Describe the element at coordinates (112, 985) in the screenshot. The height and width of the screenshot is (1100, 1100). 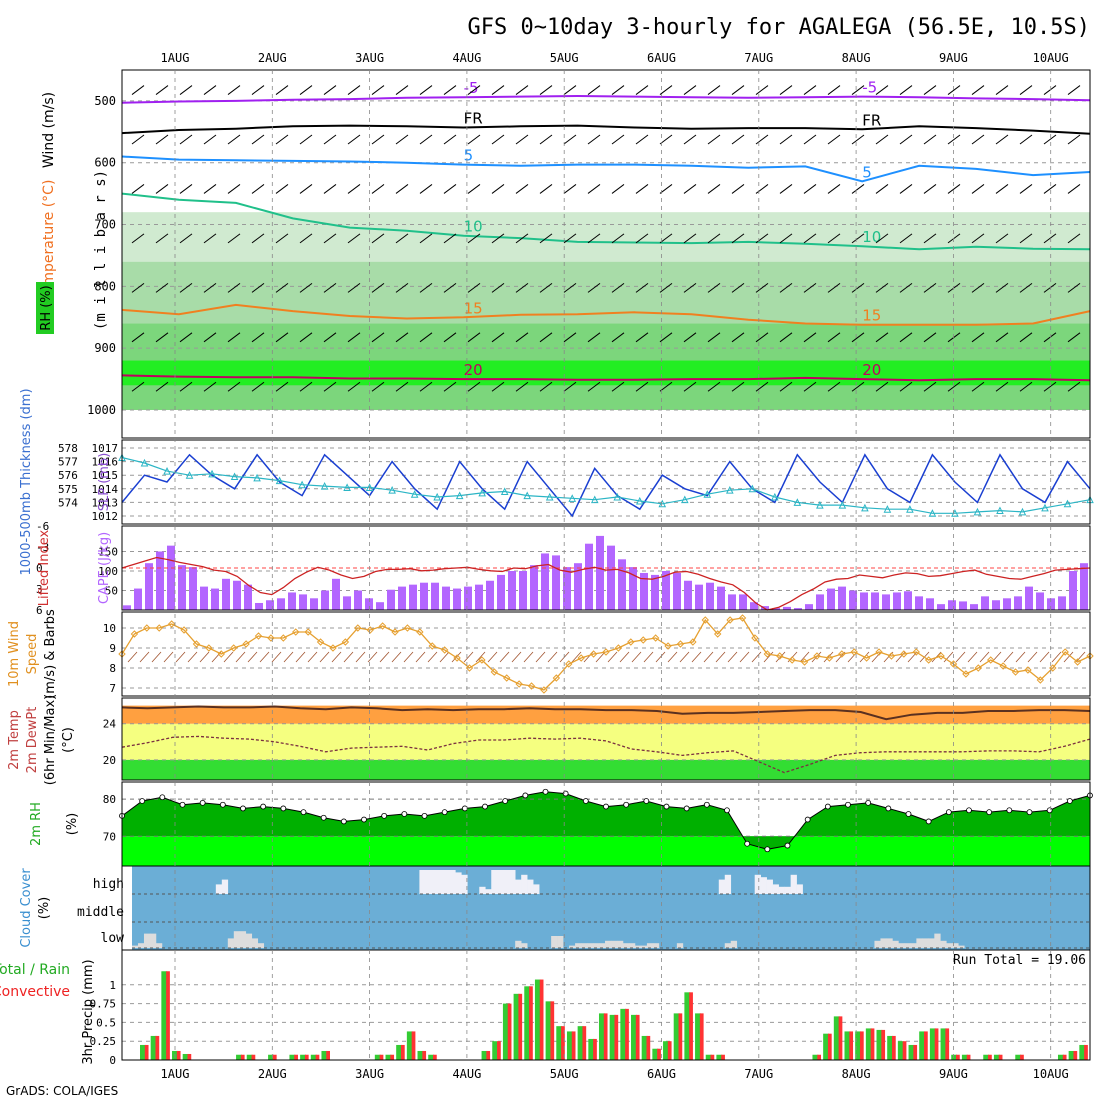
I see `precip-tick-label: 1` at that location.